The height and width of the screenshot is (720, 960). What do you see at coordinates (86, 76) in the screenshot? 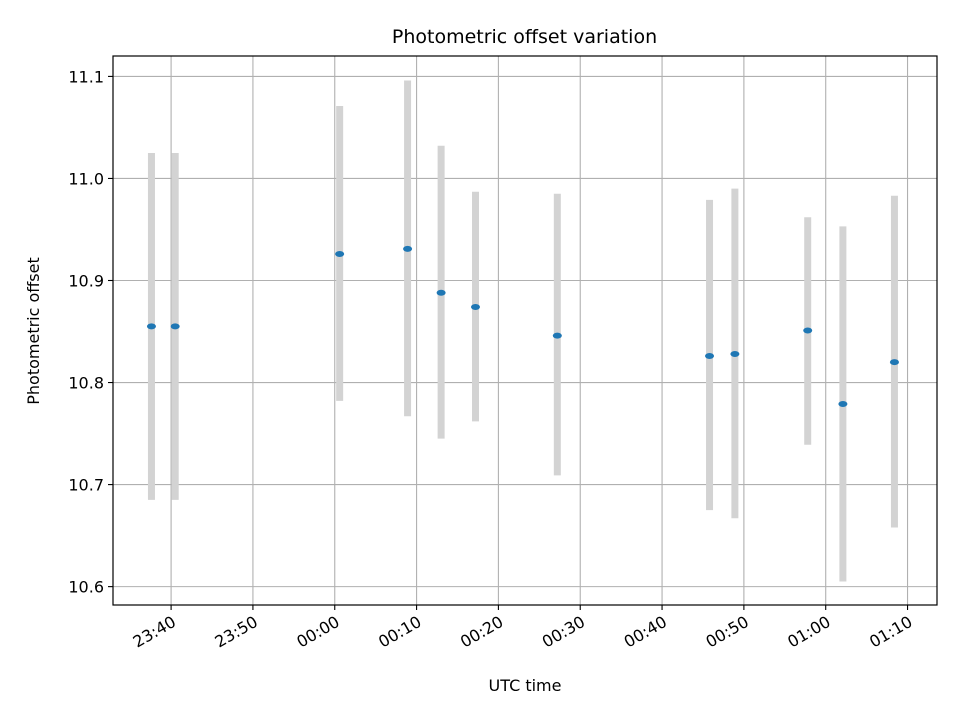
I see `y-tick-label: 11.1` at bounding box center [86, 76].